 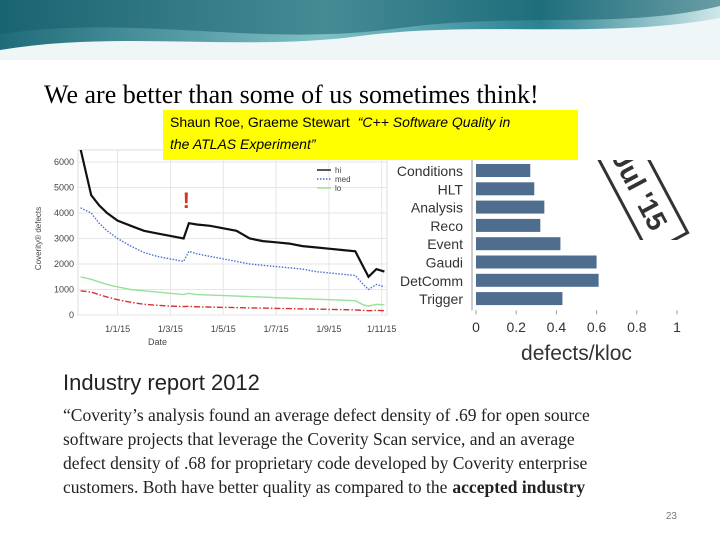 What do you see at coordinates (328, 329) in the screenshot?
I see `x-tick-label: 1/9/15` at bounding box center [328, 329].